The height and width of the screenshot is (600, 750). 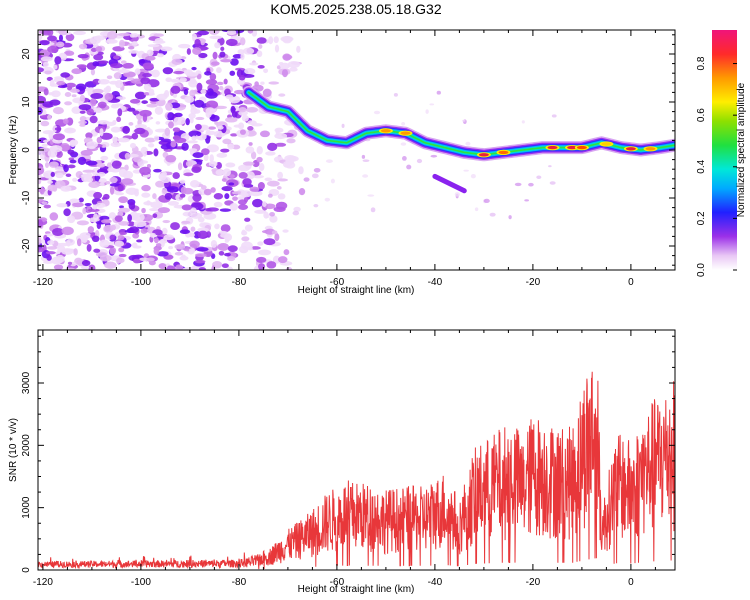 I want to click on colorbar-ticks: 0.0 0.2 0.4 0.6 0.8, so click(x=716, y=166).